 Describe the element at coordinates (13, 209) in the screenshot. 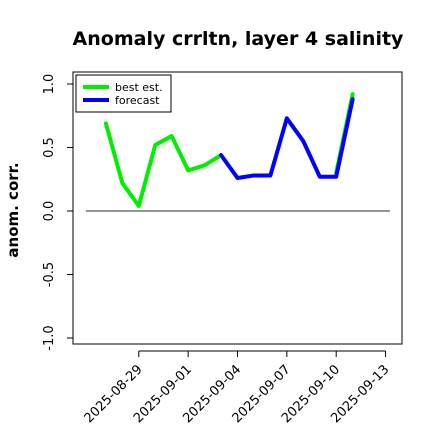

I see `y-axis-label: anom. corr.` at that location.